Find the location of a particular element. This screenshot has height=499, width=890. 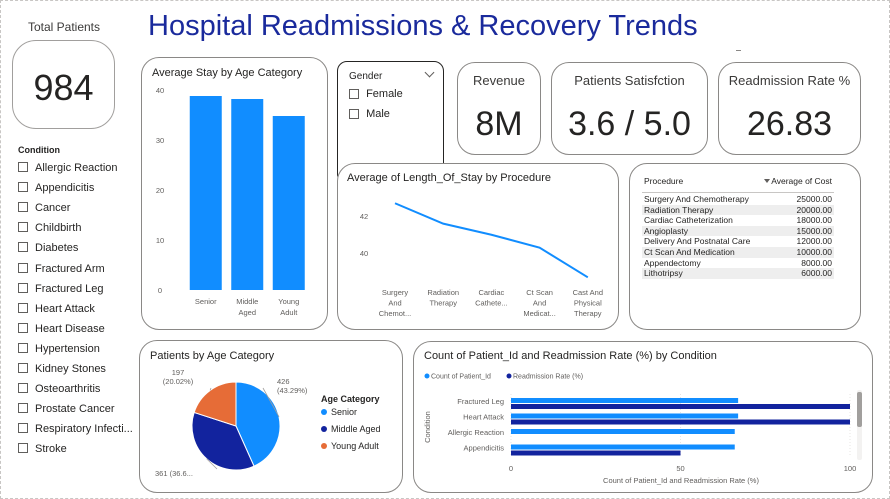

sort-arrow-icon is located at coordinates (767, 181).